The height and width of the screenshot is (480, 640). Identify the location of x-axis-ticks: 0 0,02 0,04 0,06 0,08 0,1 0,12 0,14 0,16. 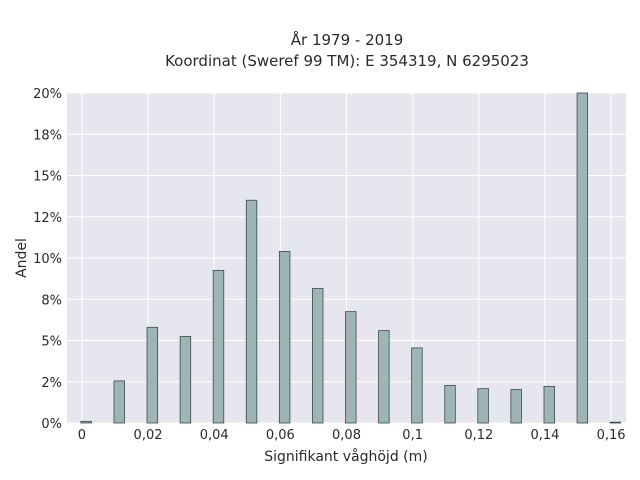
(352, 435).